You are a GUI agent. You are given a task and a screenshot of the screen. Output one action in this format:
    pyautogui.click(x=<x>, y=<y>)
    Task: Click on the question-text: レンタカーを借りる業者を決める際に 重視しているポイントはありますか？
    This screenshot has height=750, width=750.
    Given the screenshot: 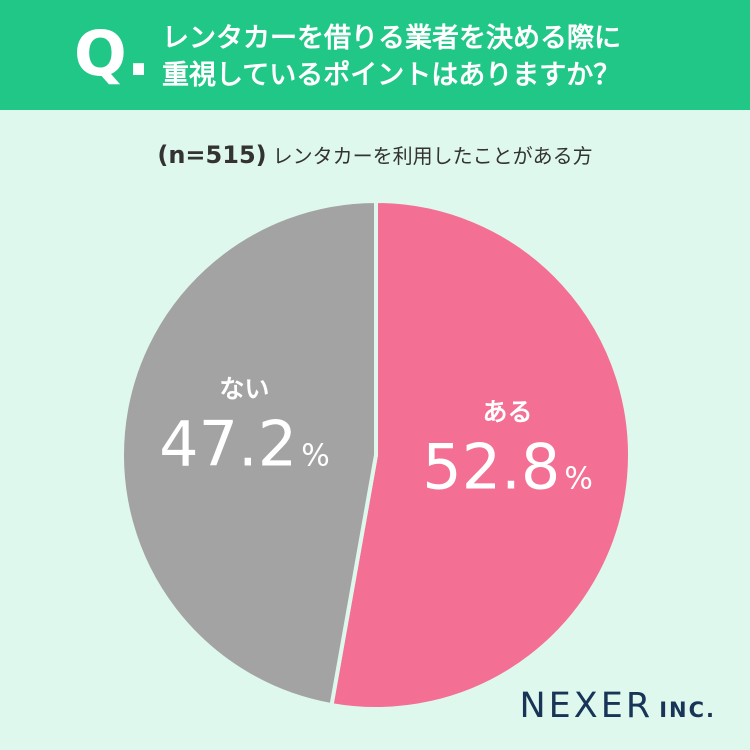 What is the action you would take?
    pyautogui.click(x=391, y=57)
    